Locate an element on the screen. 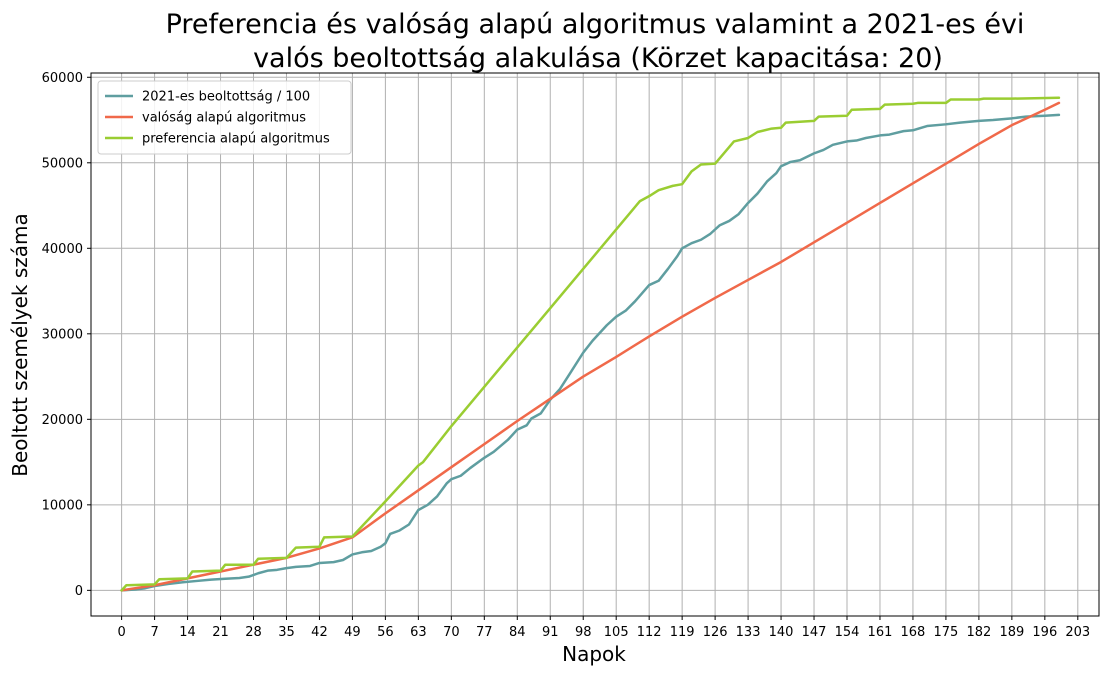 The width and height of the screenshot is (1108, 674). y-tick-label: 50000 is located at coordinates (62, 163).